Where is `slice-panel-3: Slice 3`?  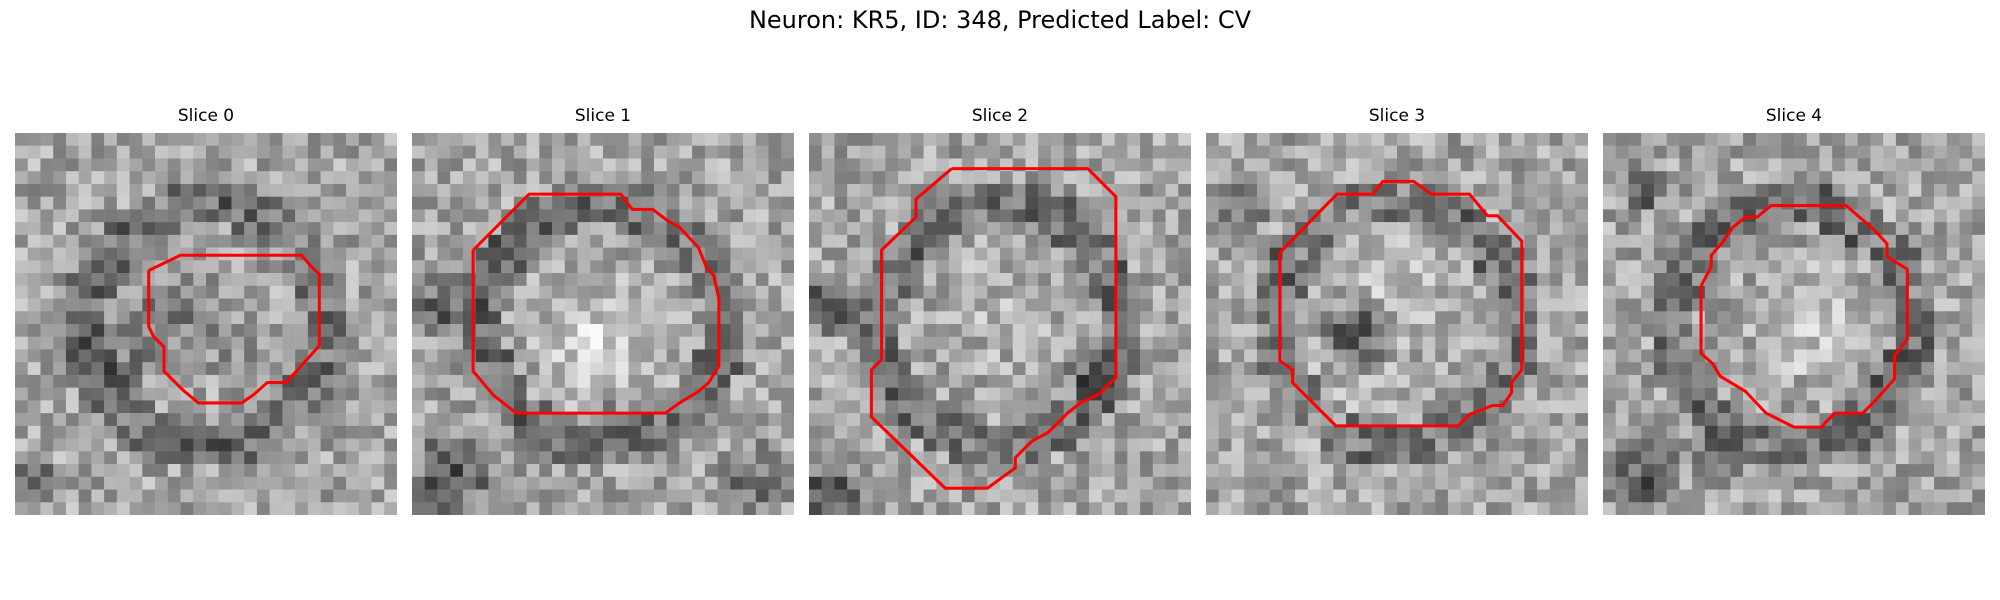 slice-panel-3: Slice 3 is located at coordinates (1397, 305).